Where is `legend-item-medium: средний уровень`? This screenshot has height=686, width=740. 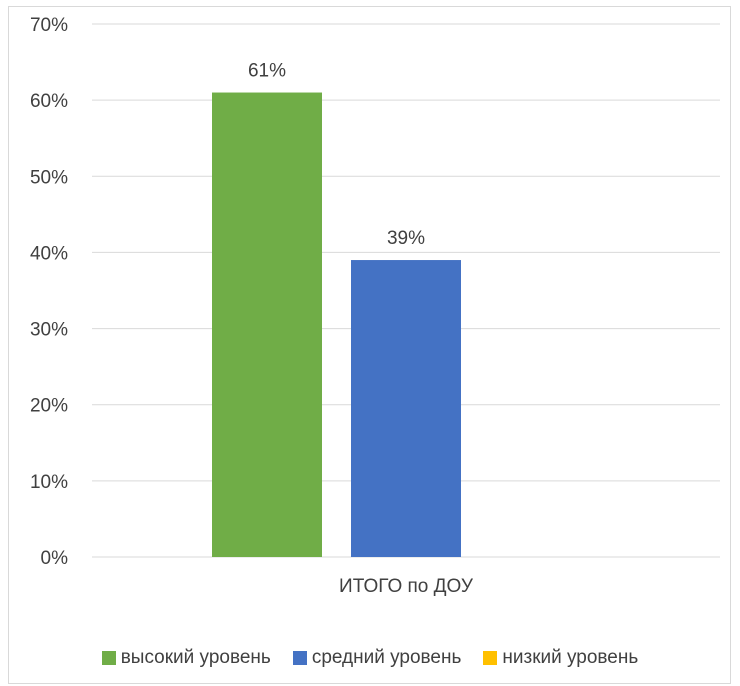 legend-item-medium: средний уровень is located at coordinates (377, 658).